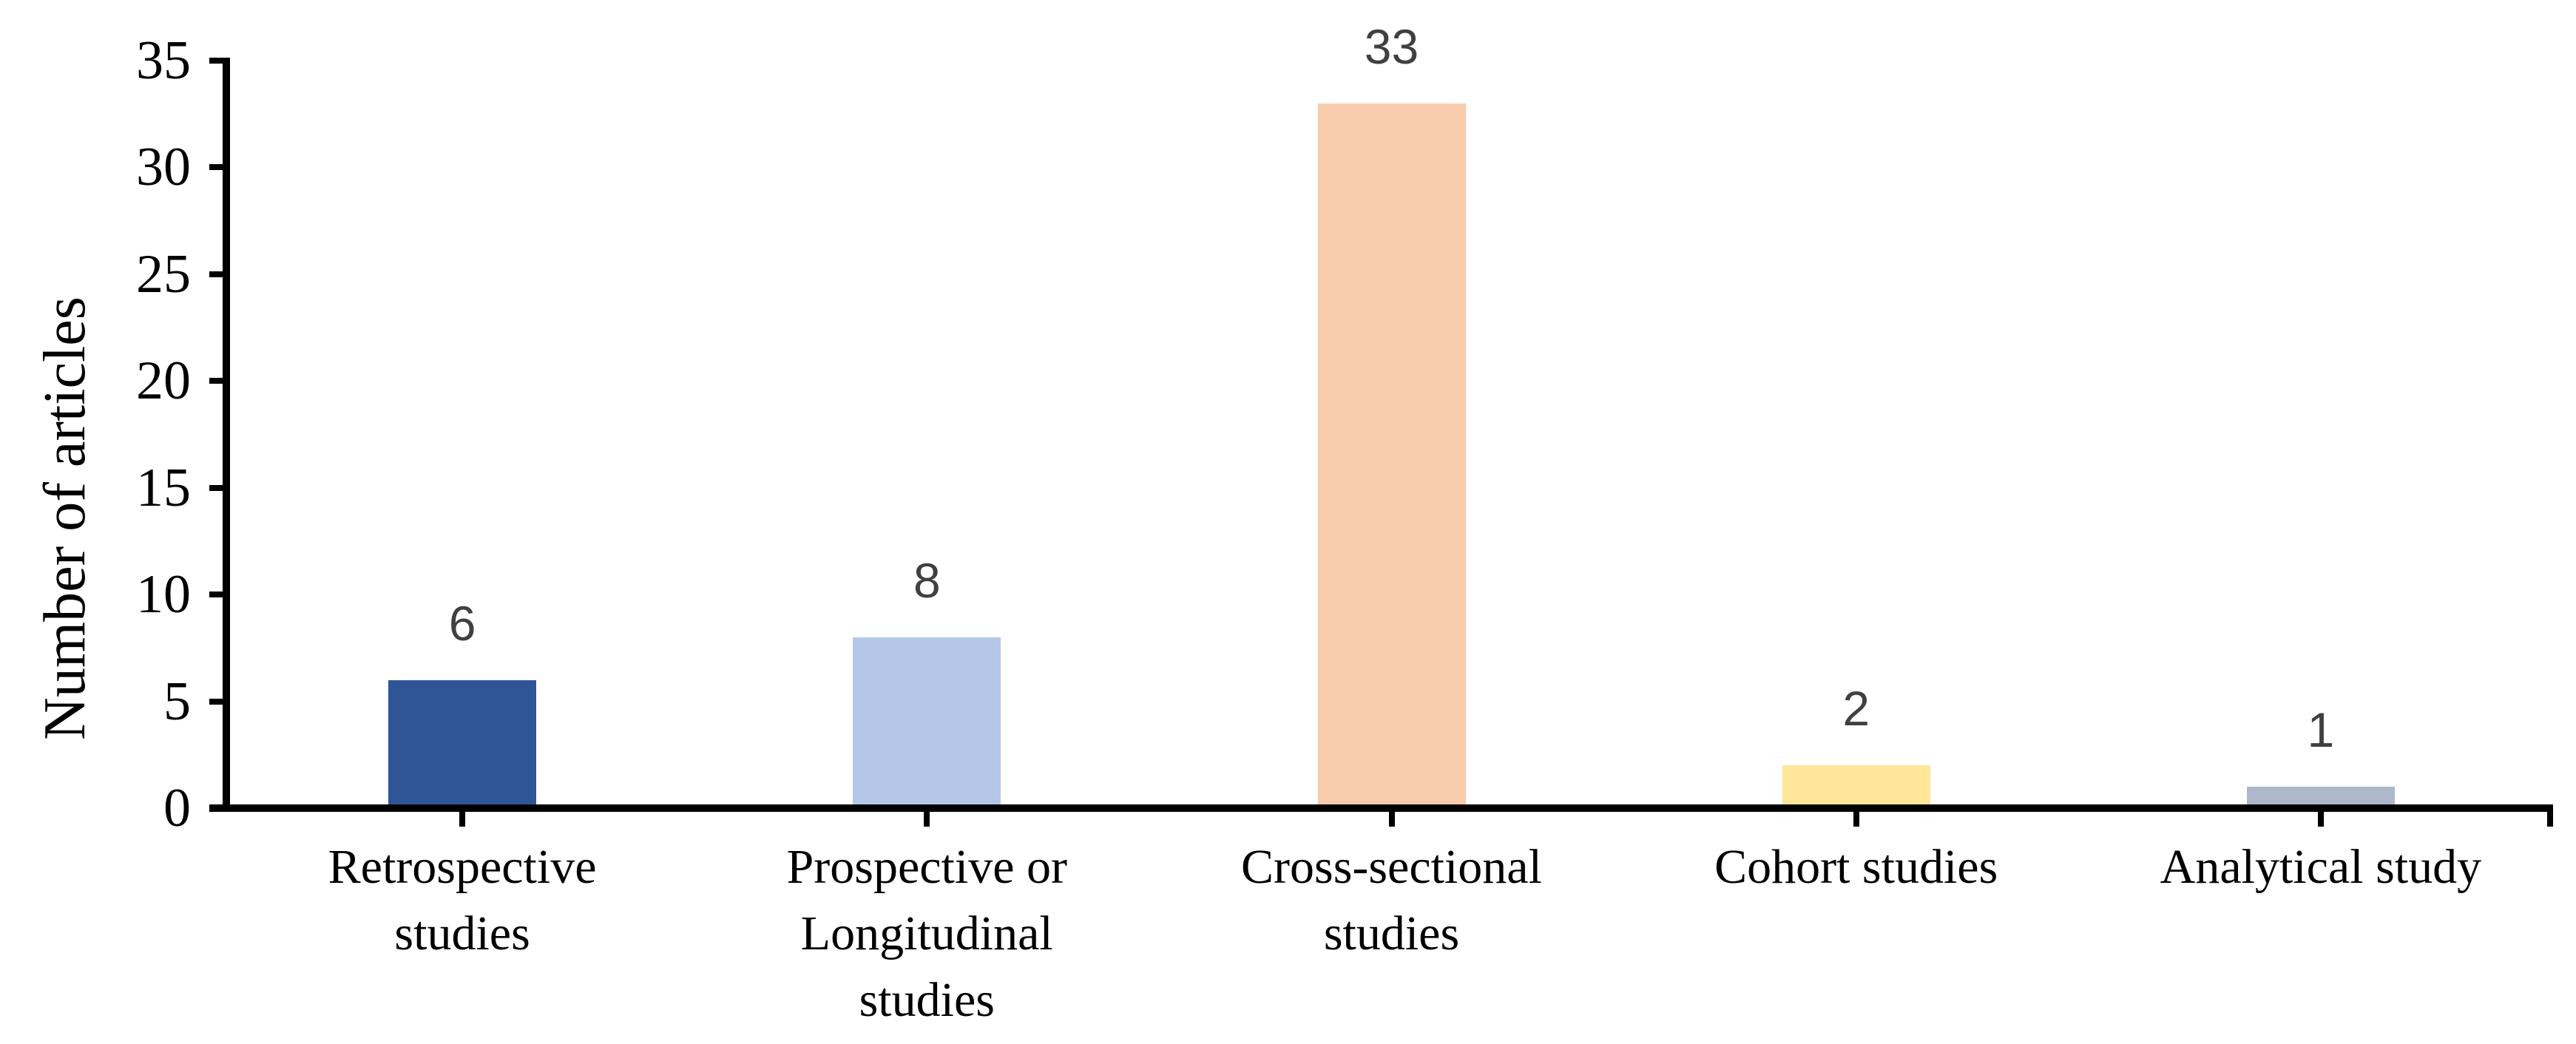 Image resolution: width=2576 pixels, height=1044 pixels. I want to click on bar-value-label: 1, so click(2321, 730).